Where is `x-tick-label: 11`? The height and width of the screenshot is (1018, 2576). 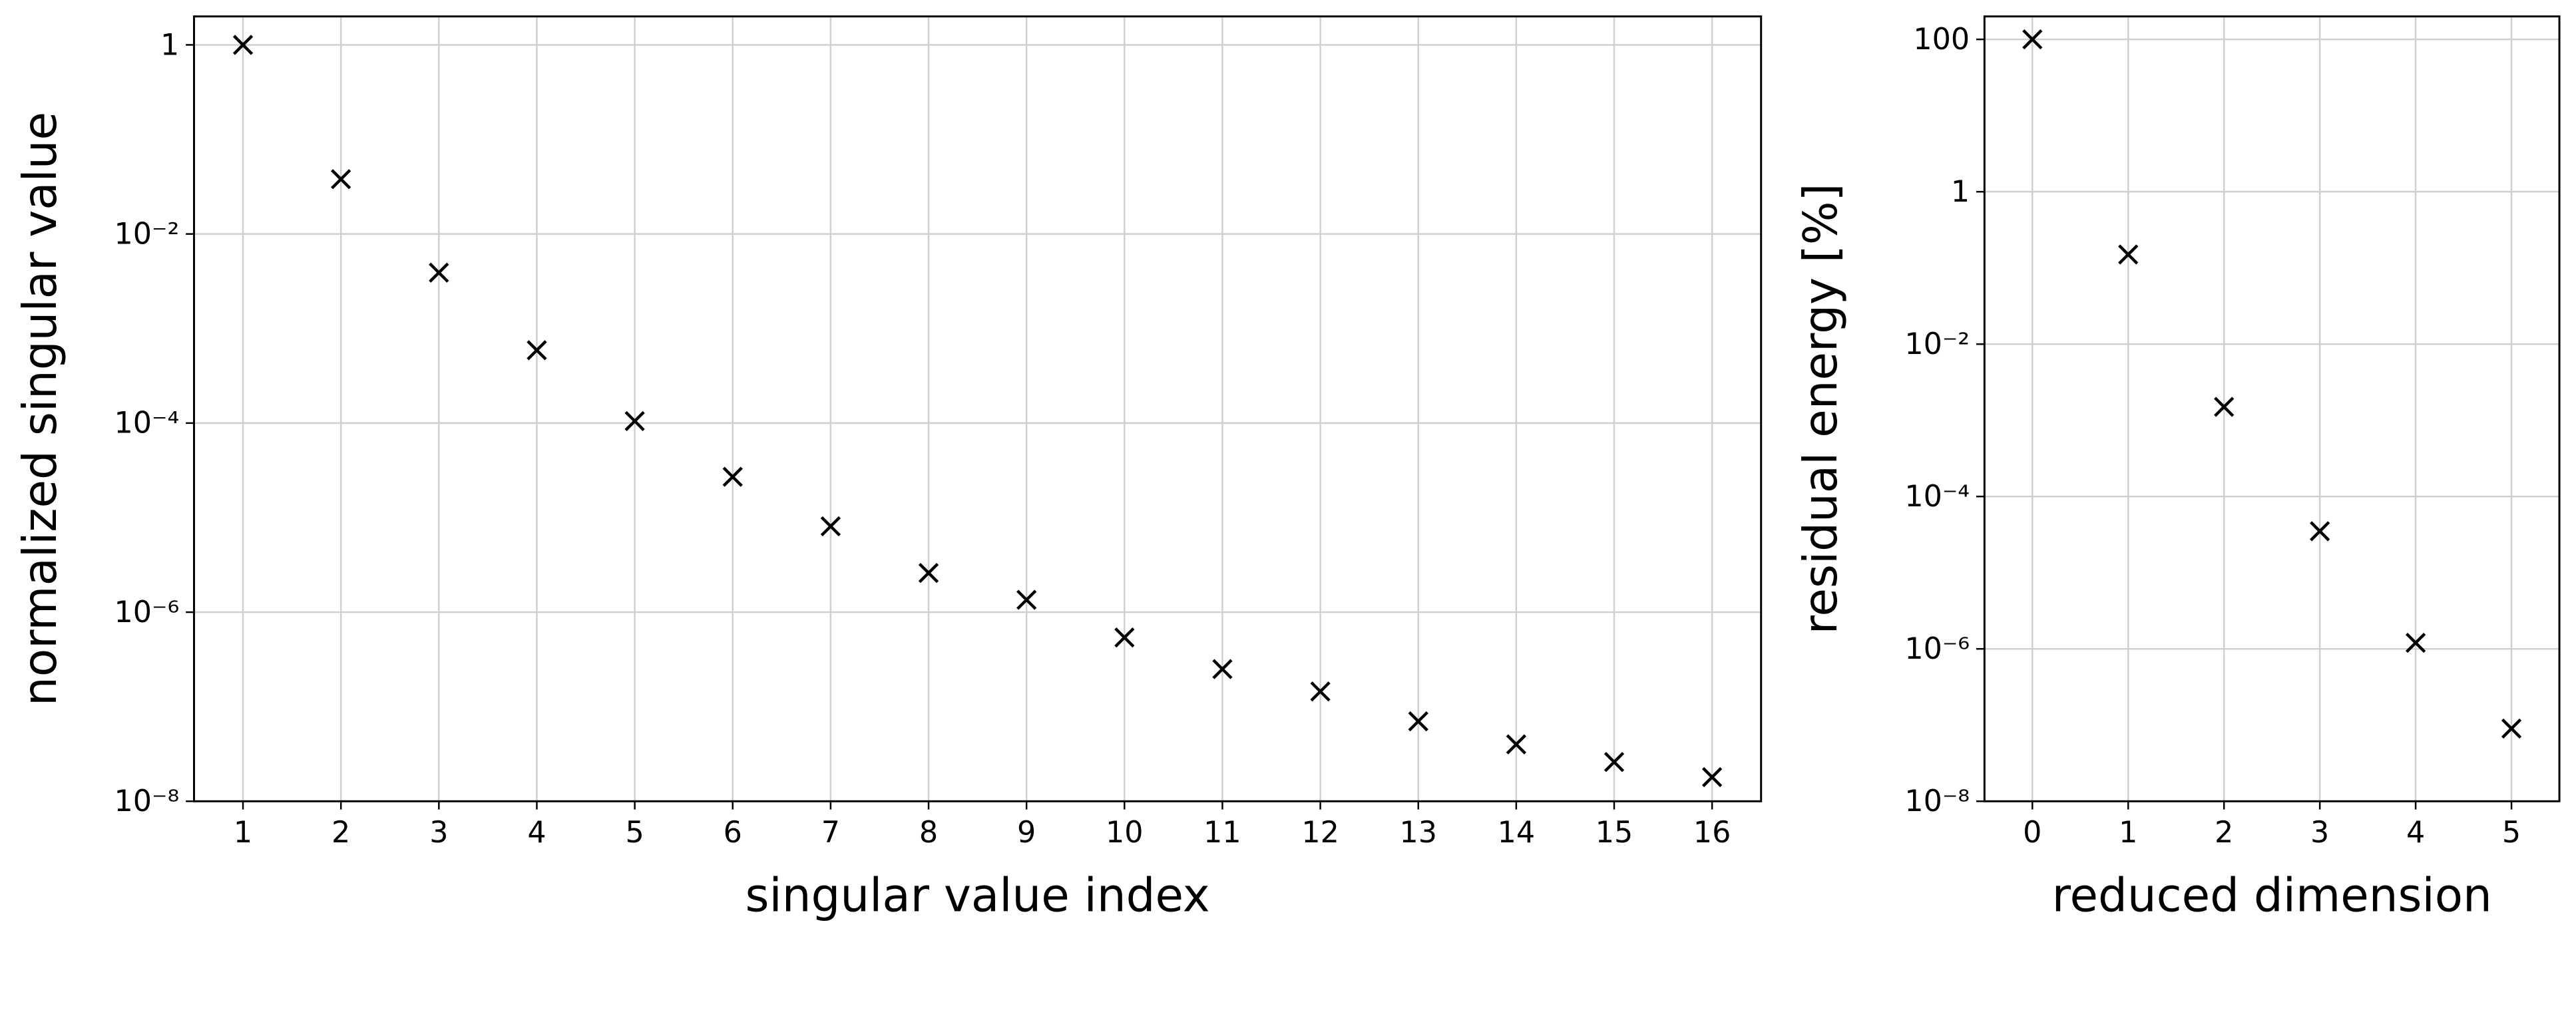
x-tick-label: 11 is located at coordinates (1222, 833).